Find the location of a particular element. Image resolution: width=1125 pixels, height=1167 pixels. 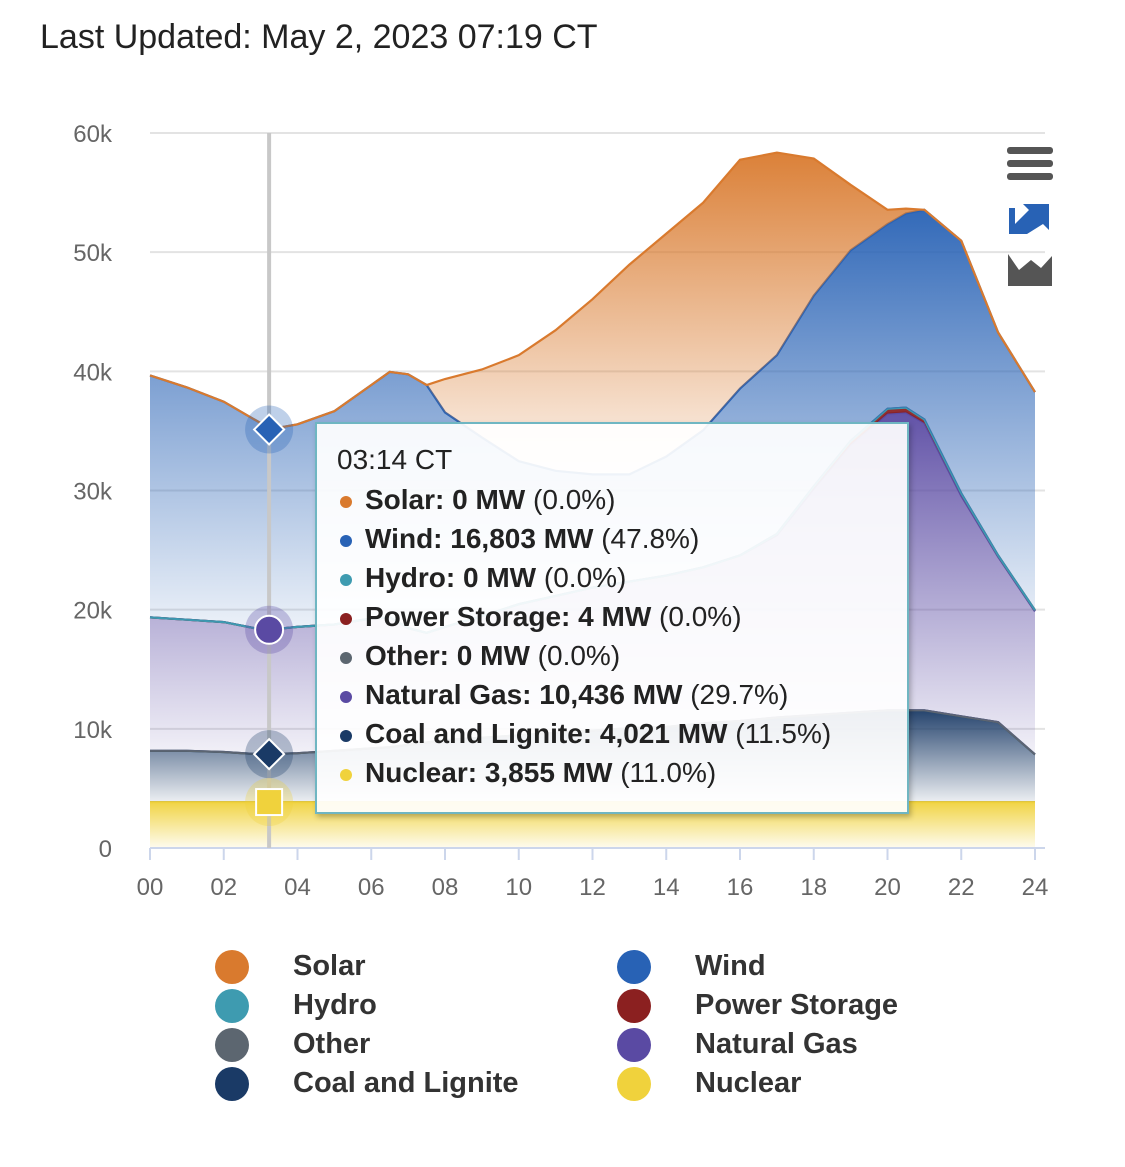

legend-label: Natural Gas is located at coordinates (776, 1044).